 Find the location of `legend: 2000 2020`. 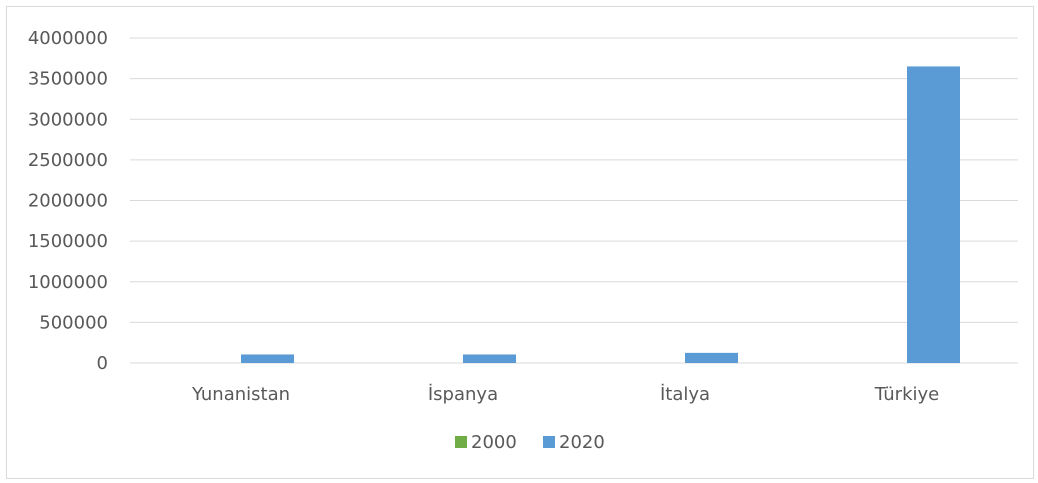

legend: 2000 2020 is located at coordinates (530, 442).